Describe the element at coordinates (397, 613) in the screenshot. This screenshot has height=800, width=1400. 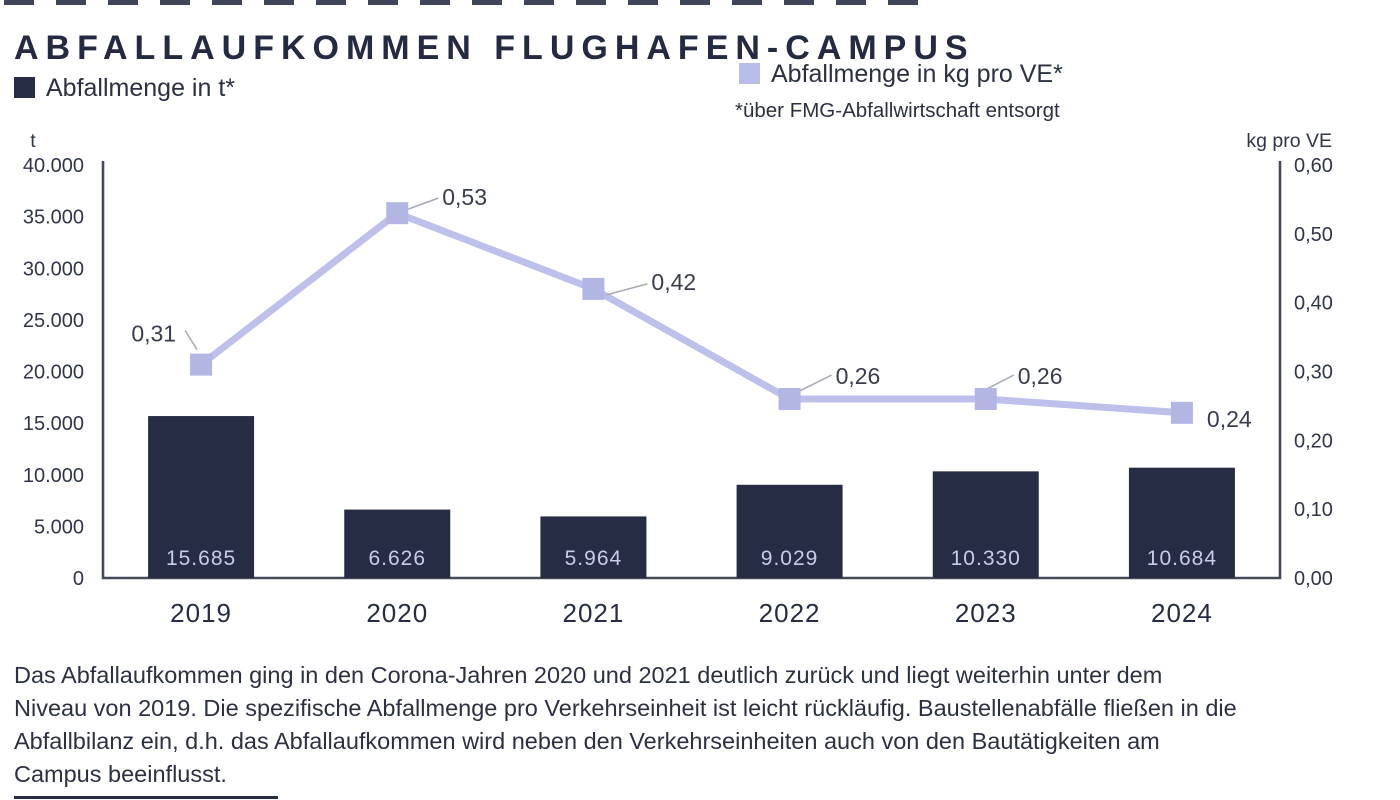
I see `x-axis-label-2020: 2020` at that location.